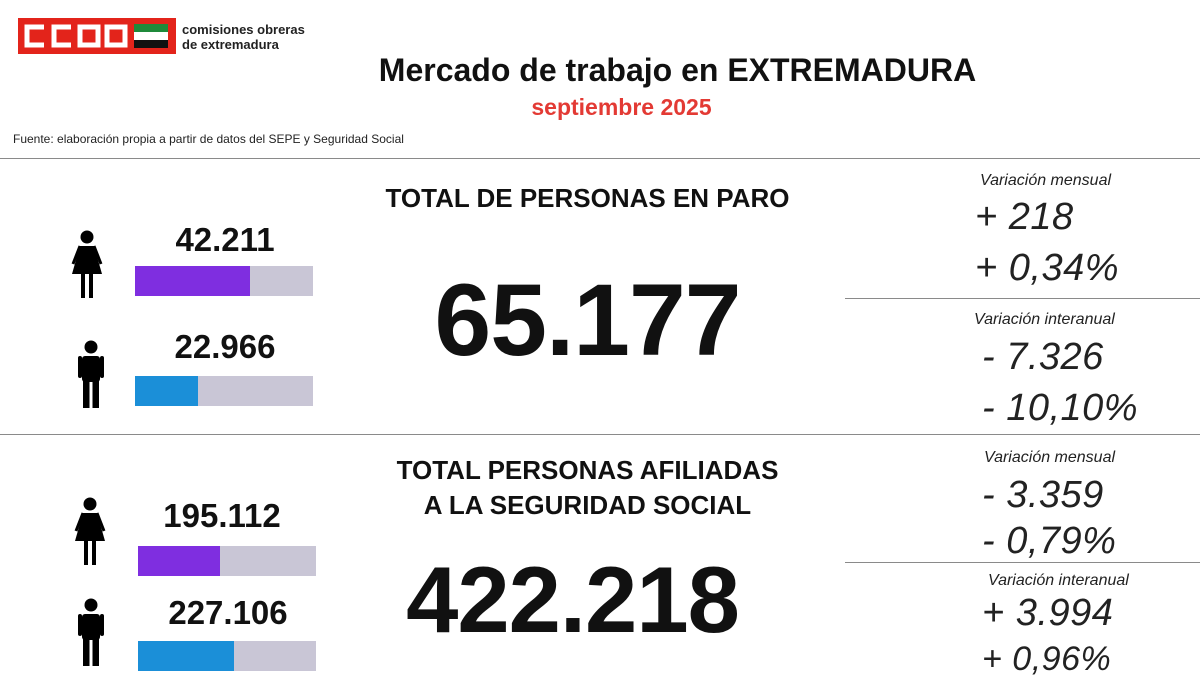 The width and height of the screenshot is (1200, 679). Describe the element at coordinates (1049, 541) in the screenshot. I see `afiliados-monthly-pct: - 0,79%` at that location.